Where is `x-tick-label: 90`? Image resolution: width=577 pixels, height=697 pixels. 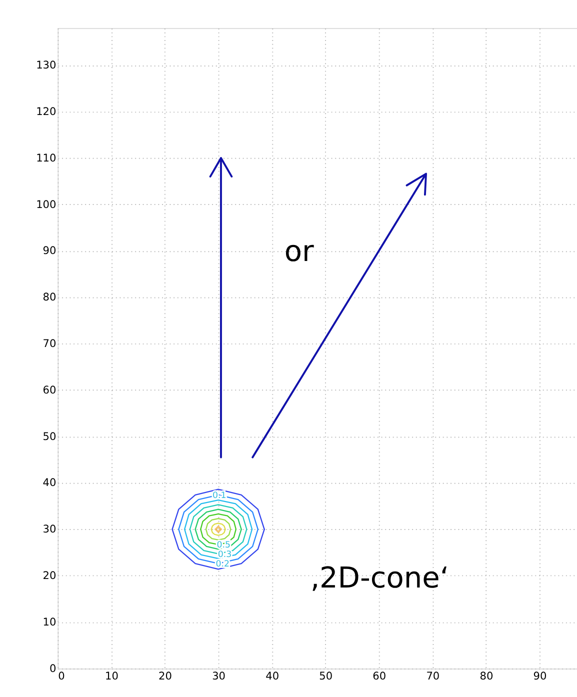
x-tick-label: 90 is located at coordinates (540, 676).